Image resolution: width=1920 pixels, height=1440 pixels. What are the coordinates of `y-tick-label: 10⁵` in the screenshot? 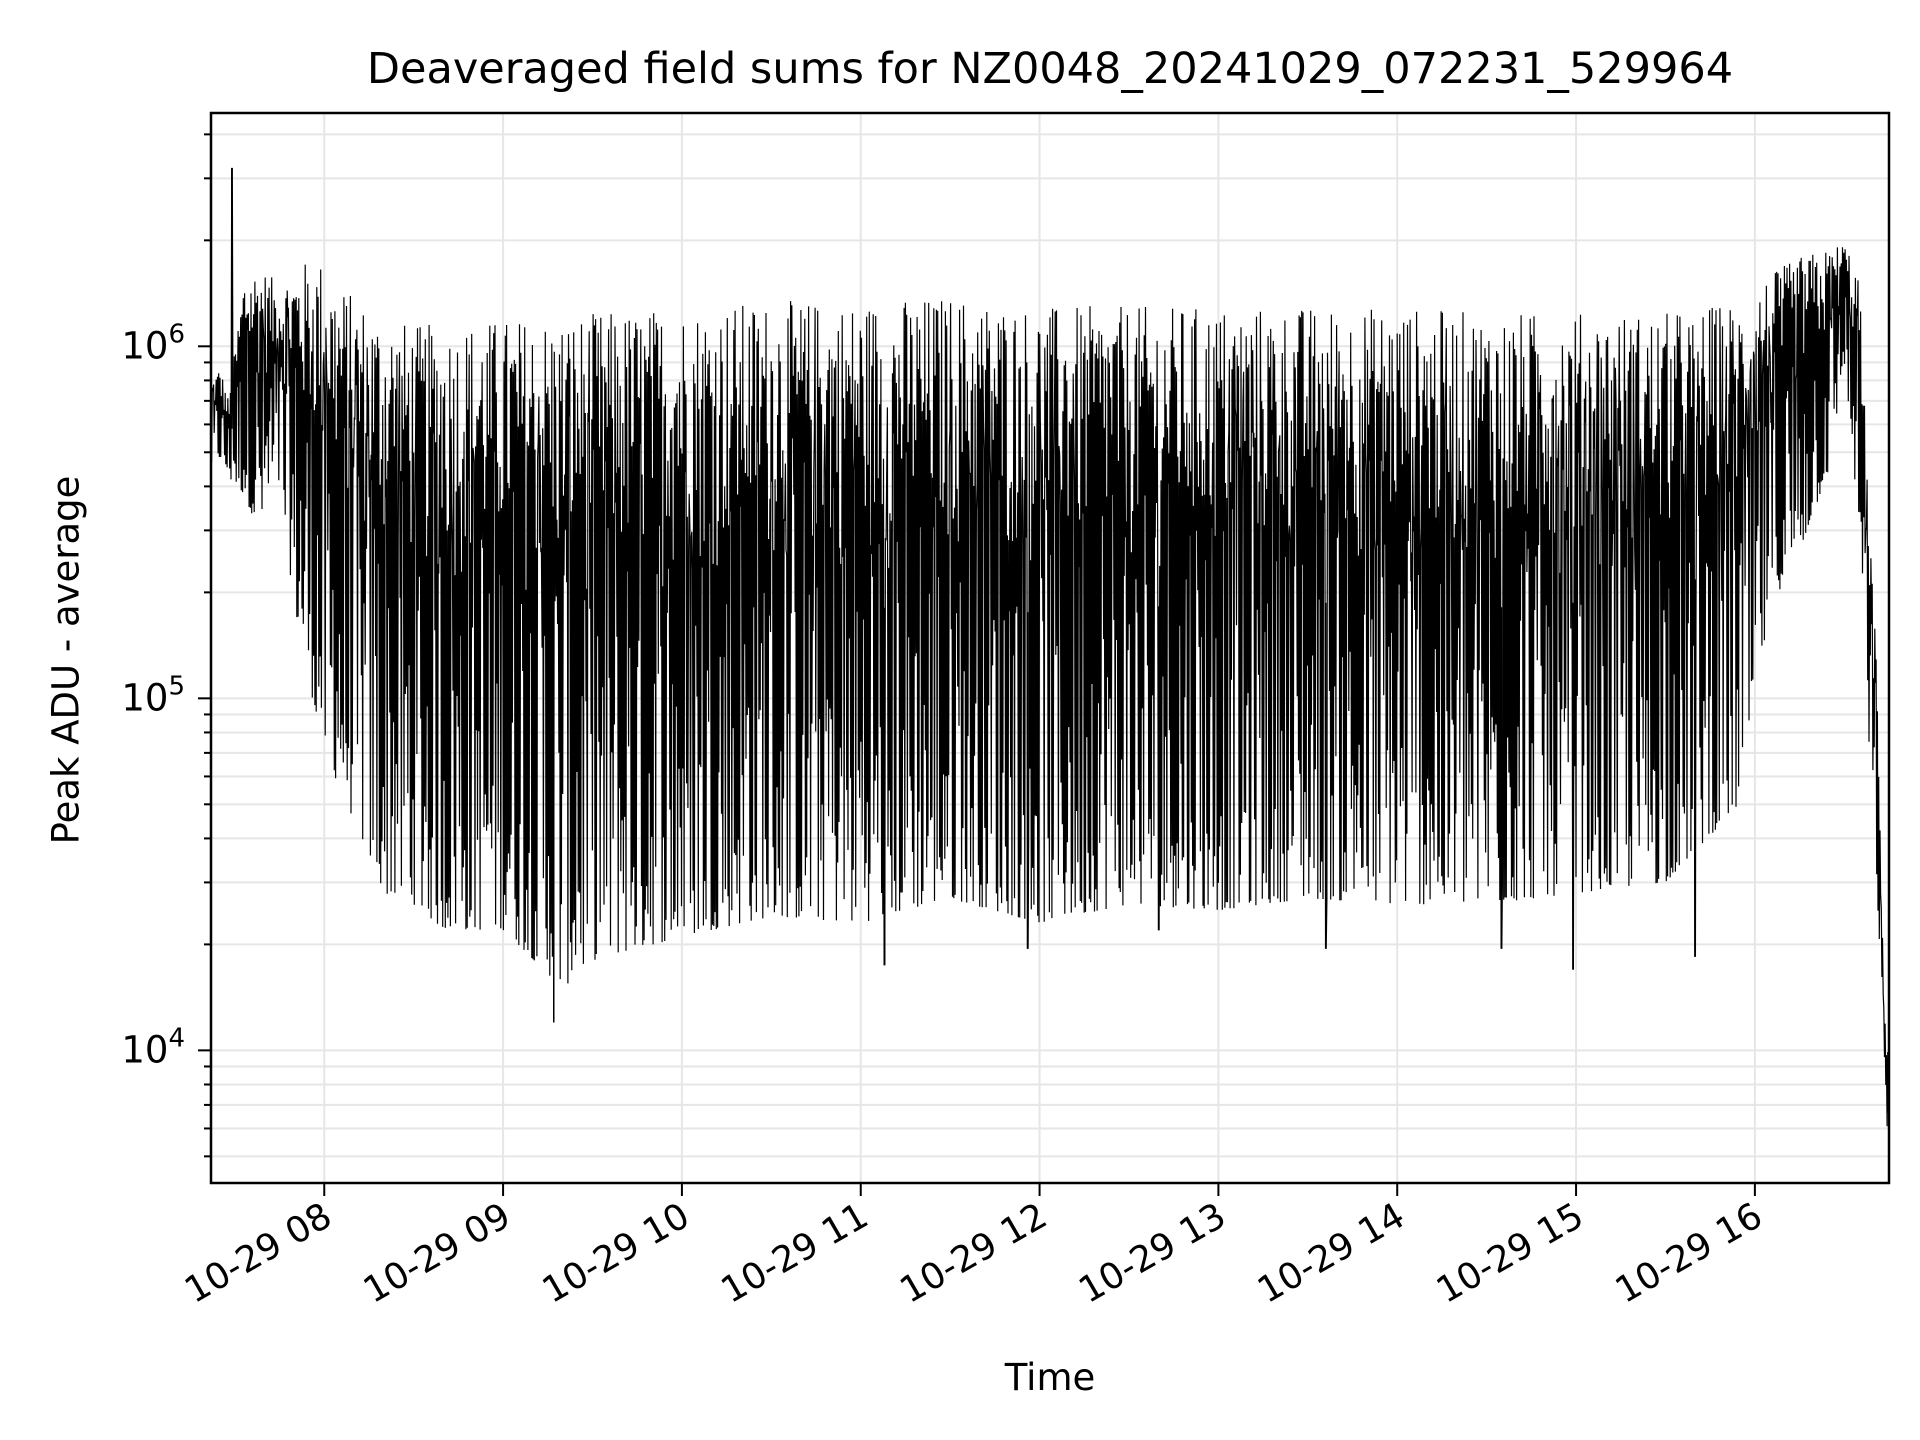 It's located at (153, 695).